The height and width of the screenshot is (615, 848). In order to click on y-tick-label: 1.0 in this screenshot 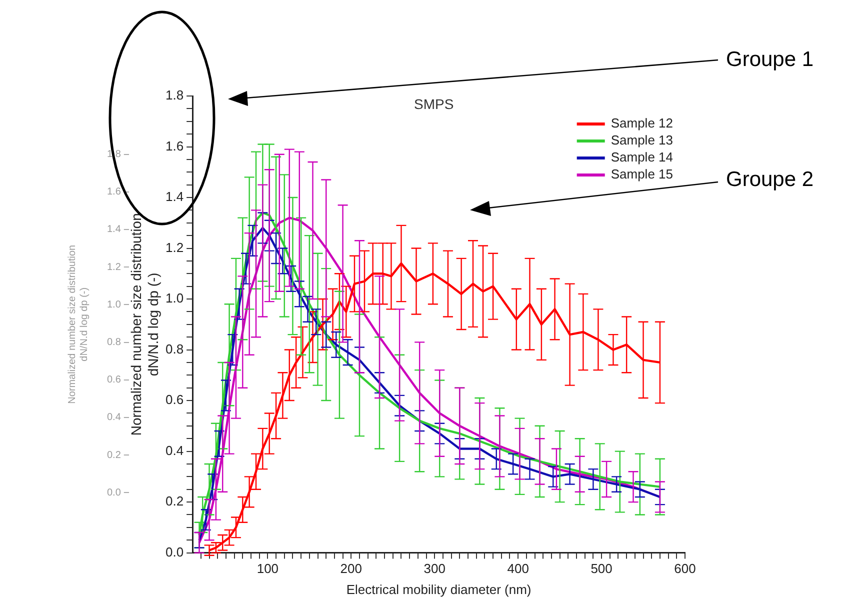, I will do `click(174, 298)`.